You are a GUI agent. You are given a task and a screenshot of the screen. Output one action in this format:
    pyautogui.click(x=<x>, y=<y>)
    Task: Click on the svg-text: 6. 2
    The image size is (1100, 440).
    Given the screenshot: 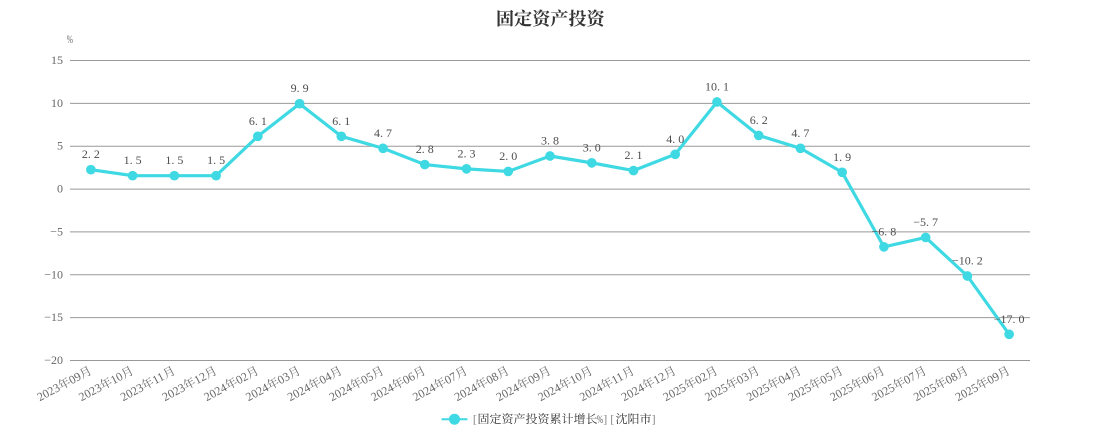 What is the action you would take?
    pyautogui.click(x=759, y=120)
    